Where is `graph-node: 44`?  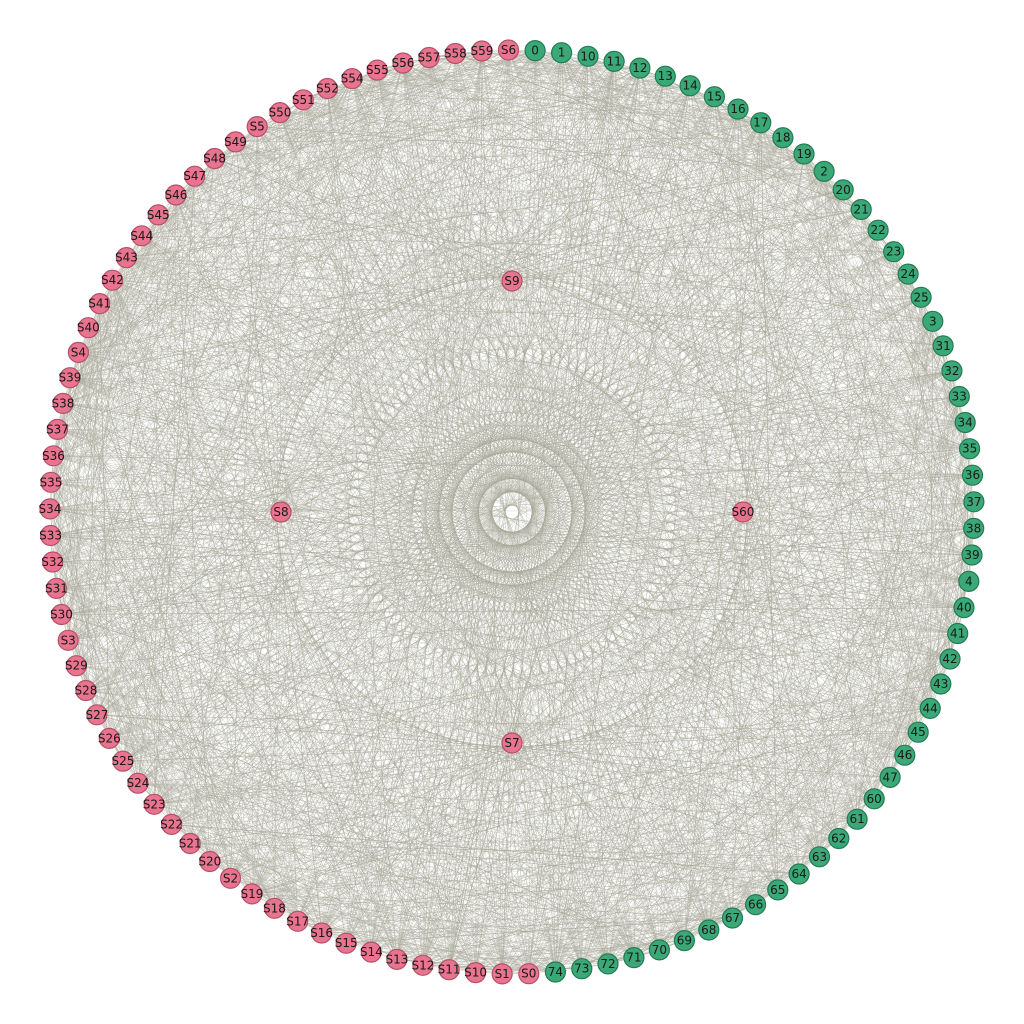
graph-node: 44 is located at coordinates (930, 708).